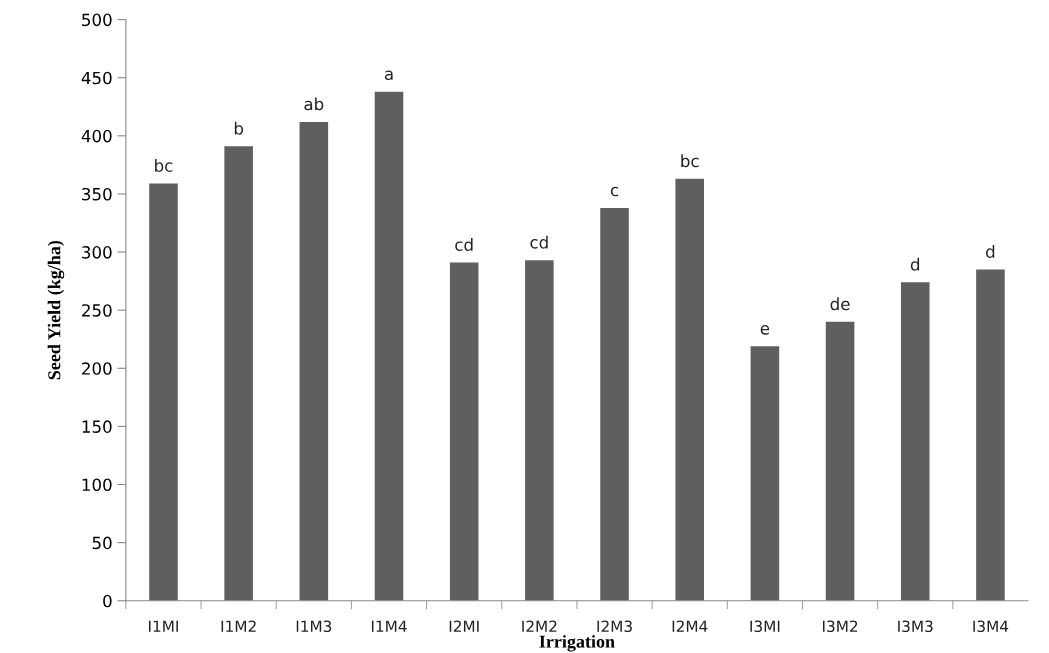 The width and height of the screenshot is (1049, 653). Describe the element at coordinates (840, 626) in the screenshot. I see `x-tick-label: I3M2` at that location.